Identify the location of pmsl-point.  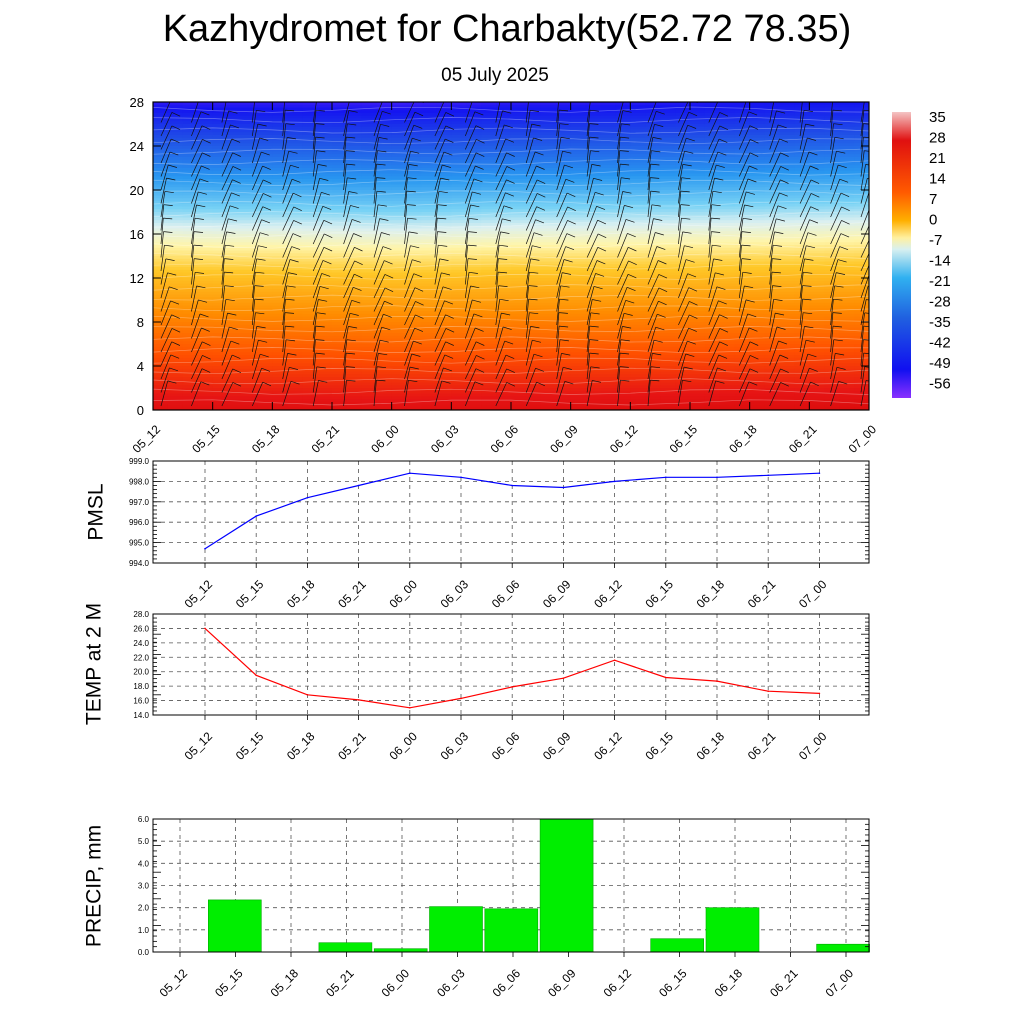
(666, 477).